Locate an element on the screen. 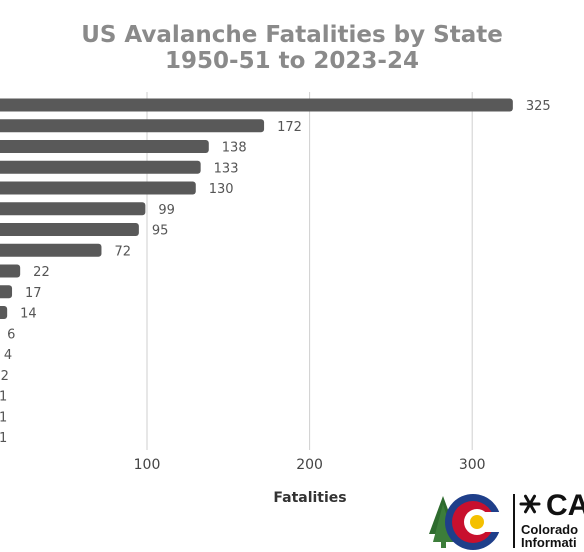  bar-value-label: 138 is located at coordinates (234, 148).